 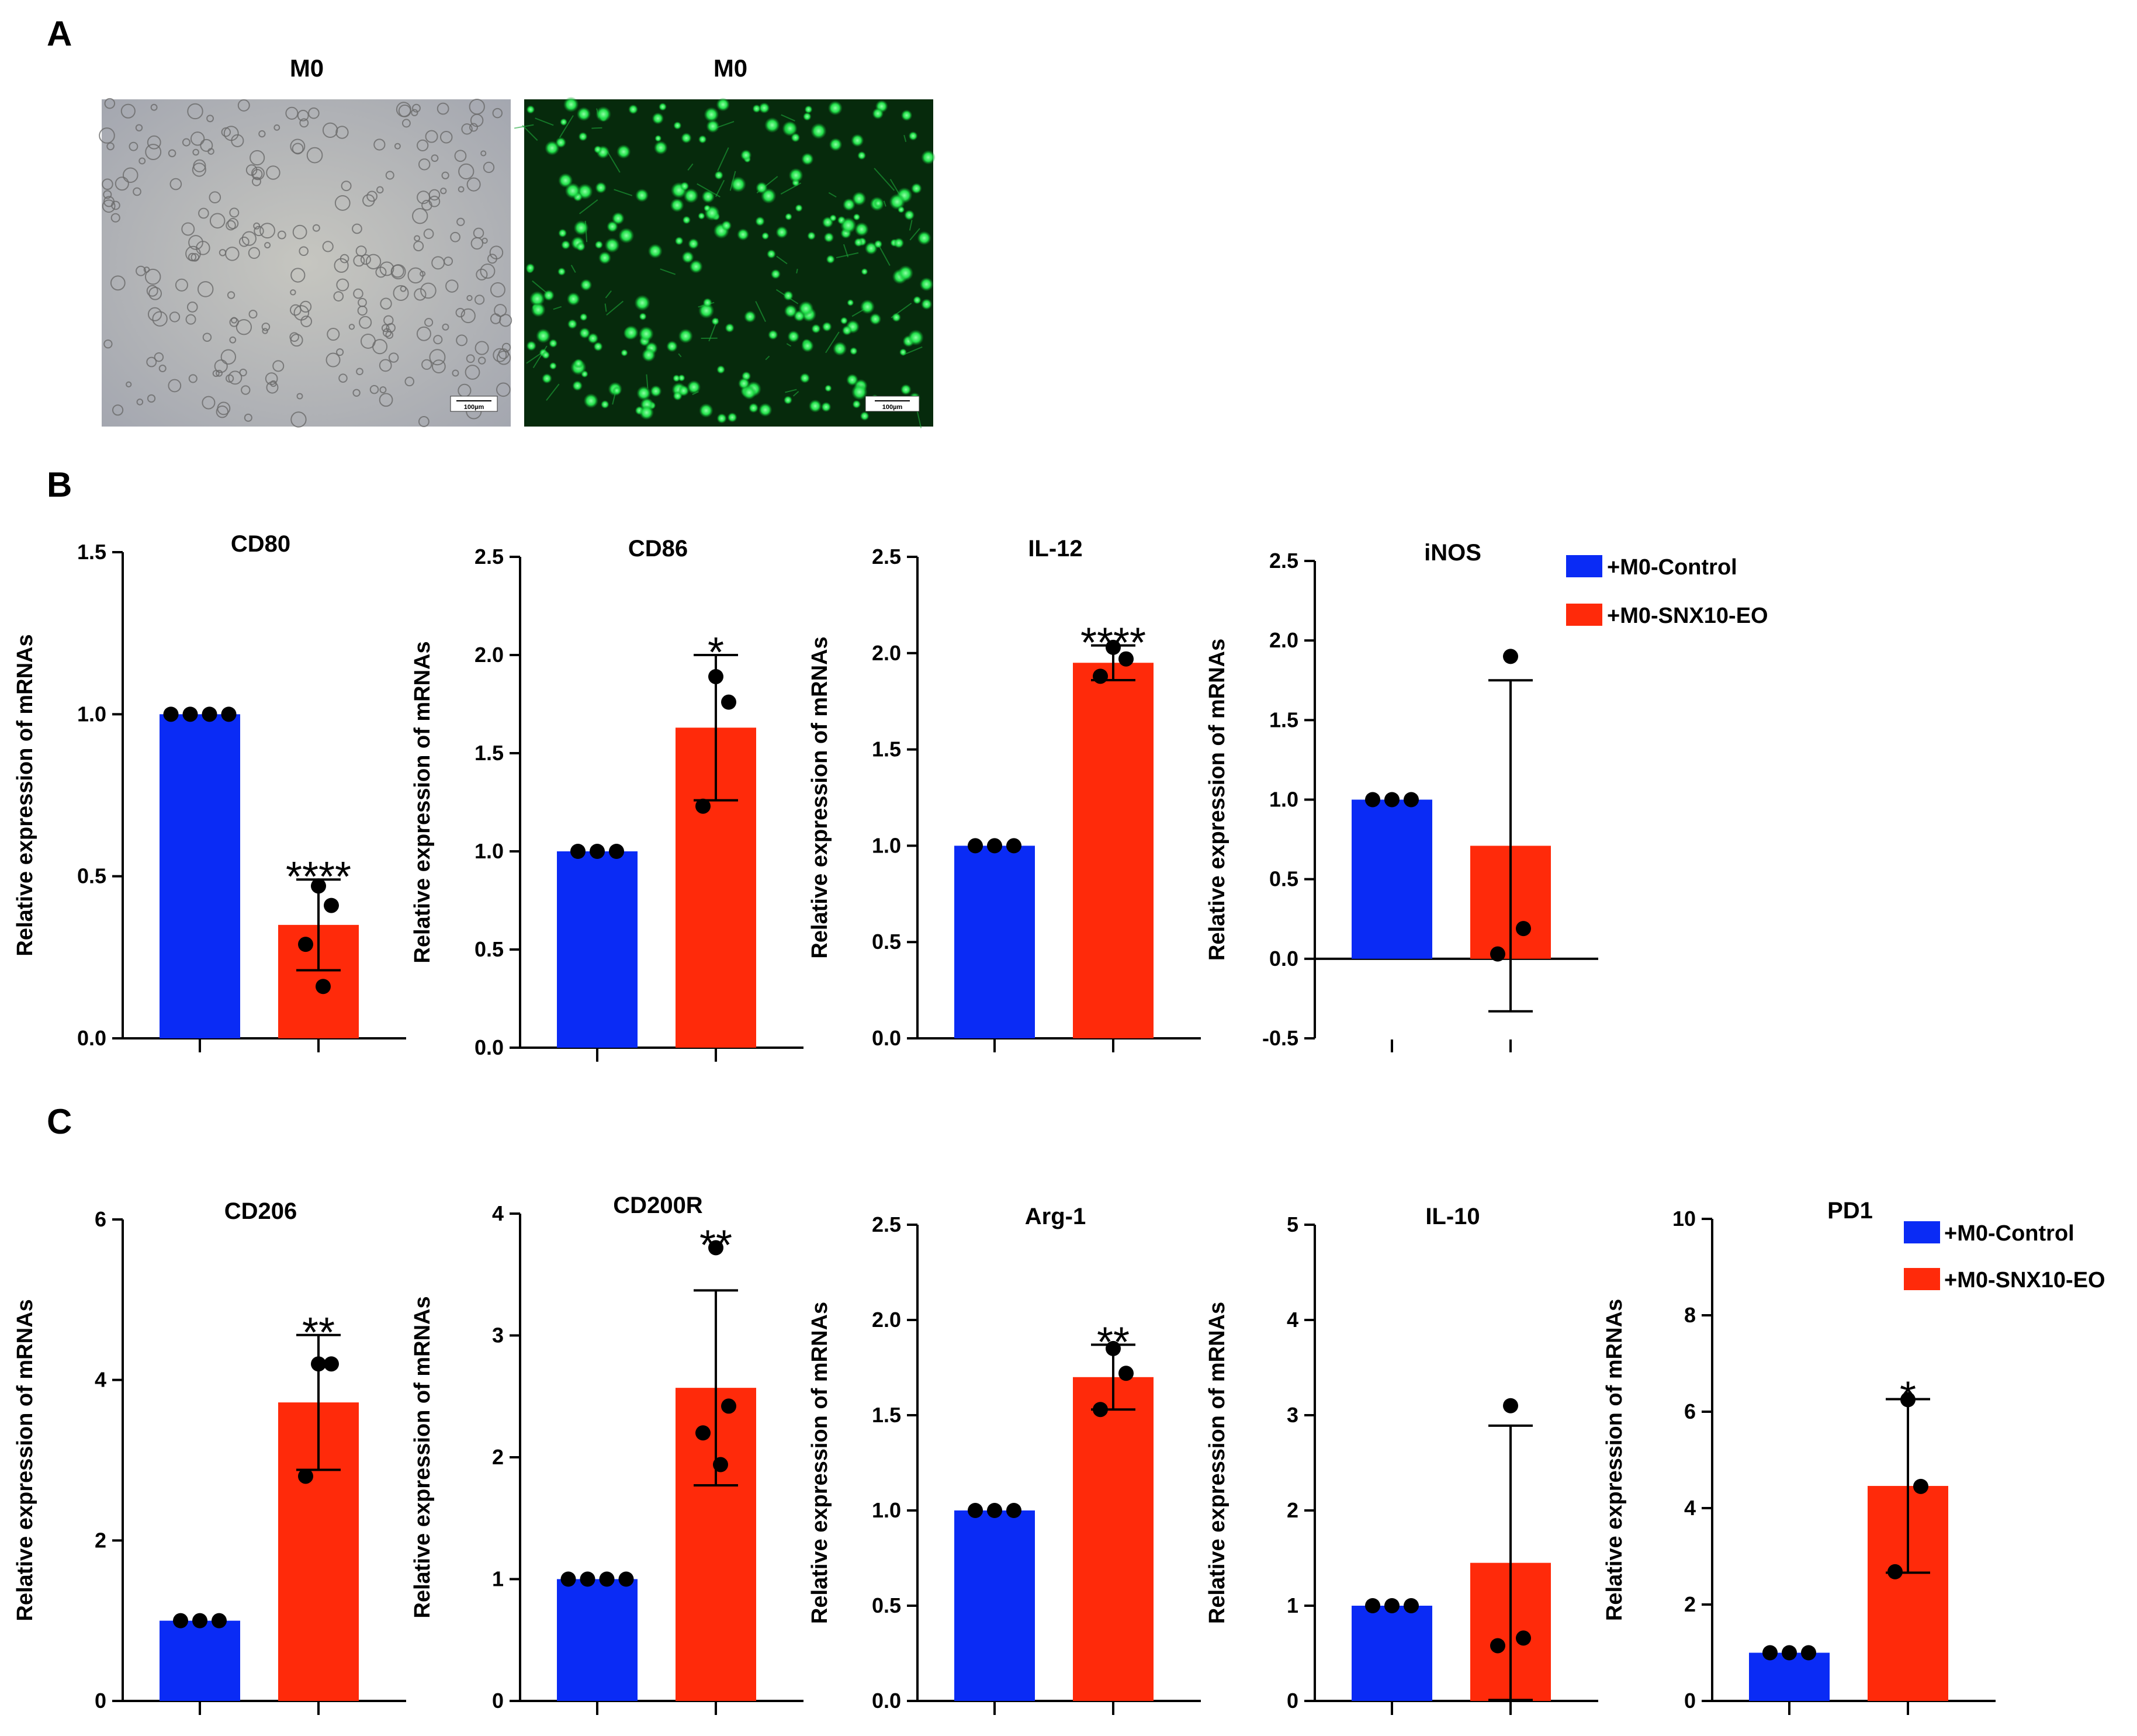 I want to click on y-tick-label: 4, so click(x=1292, y=1320).